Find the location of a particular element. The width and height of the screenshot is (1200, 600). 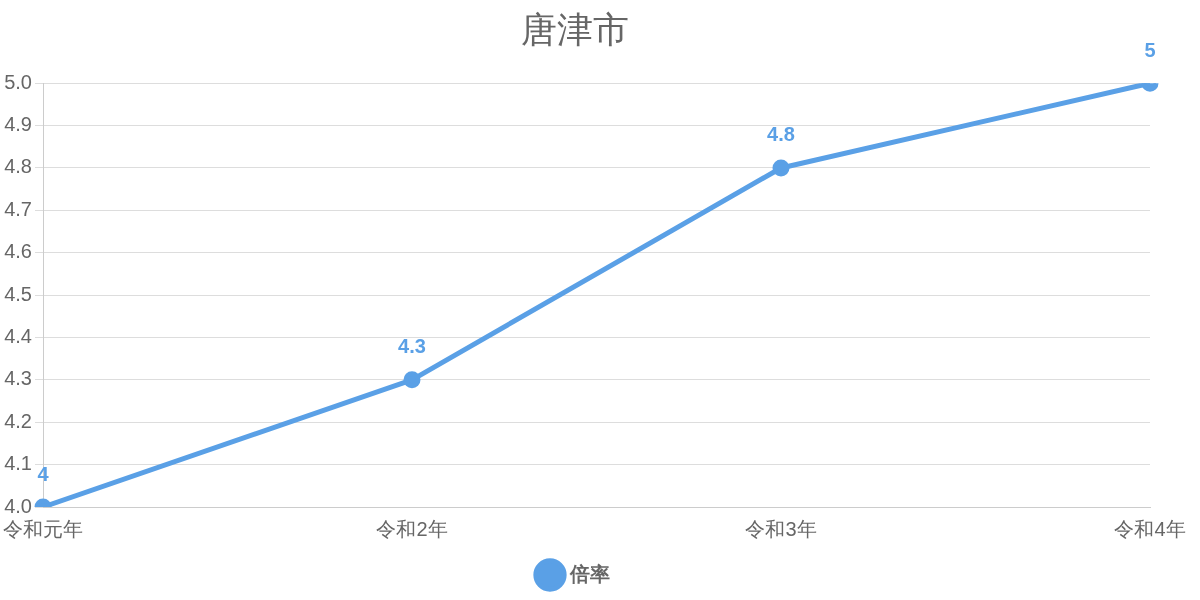

chart-title: 唐津市 is located at coordinates (575, 29).